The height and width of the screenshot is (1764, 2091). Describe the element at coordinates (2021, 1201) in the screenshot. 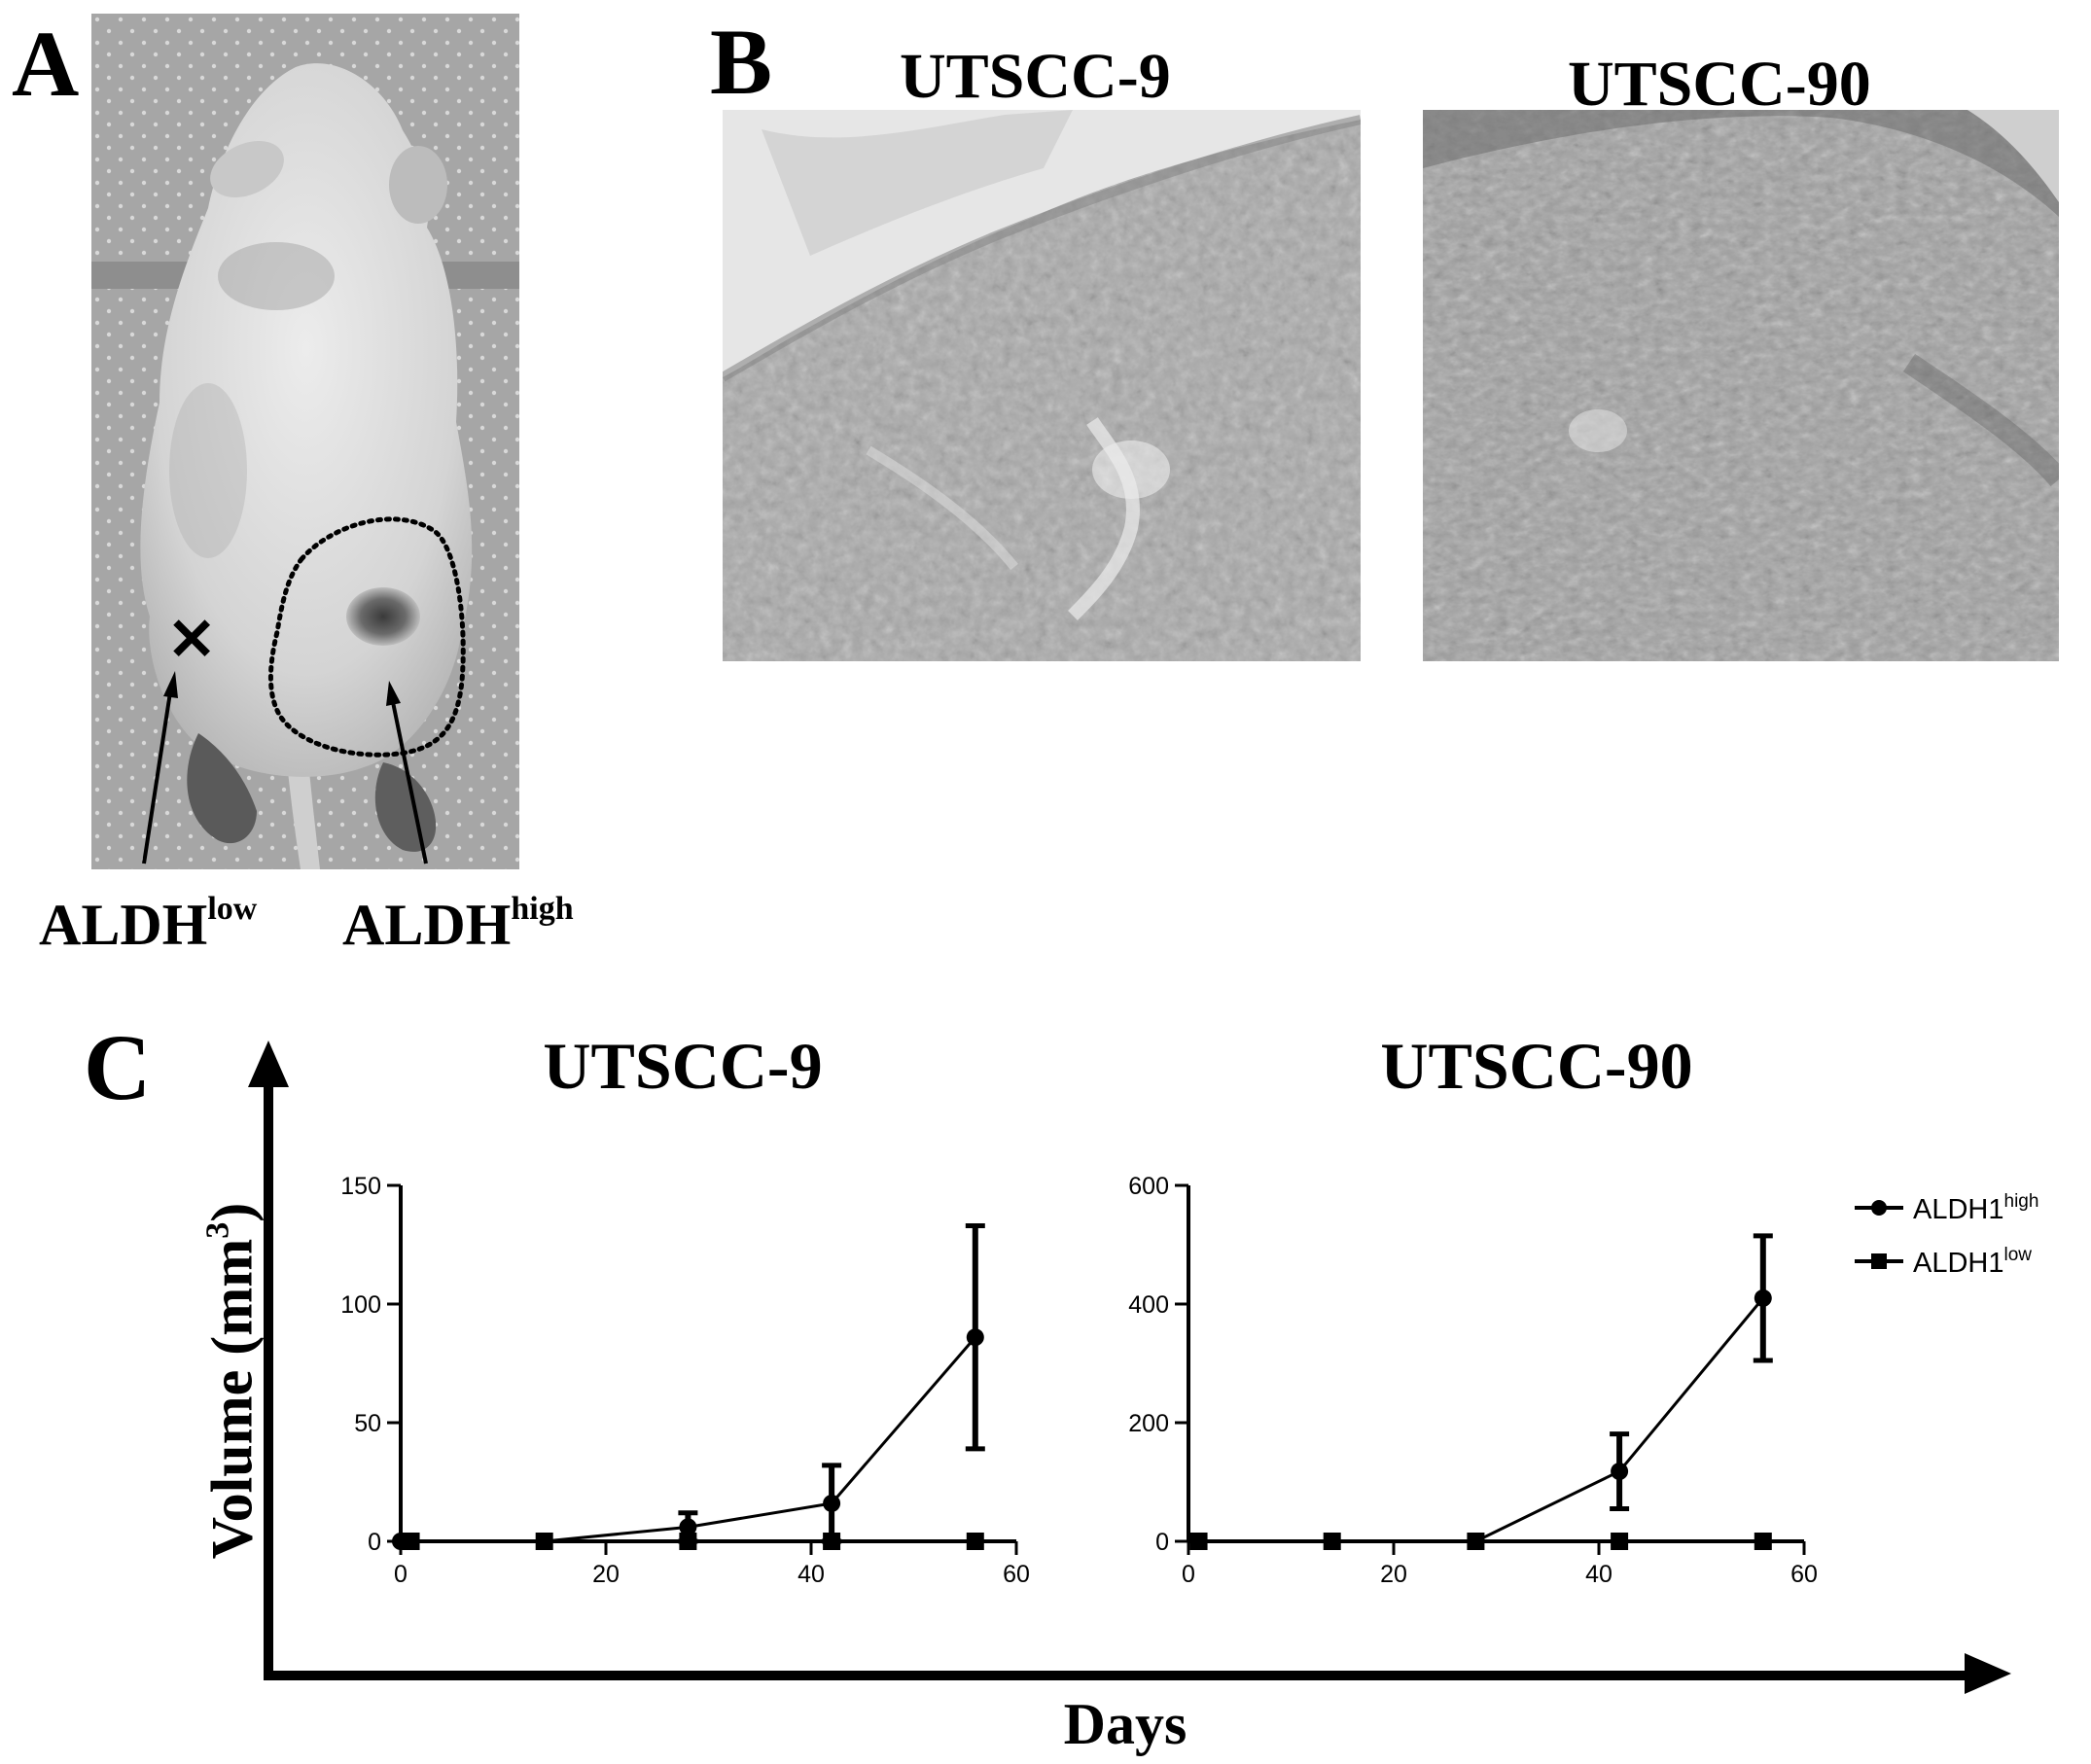

I see `legend-label-high-sup: high` at that location.